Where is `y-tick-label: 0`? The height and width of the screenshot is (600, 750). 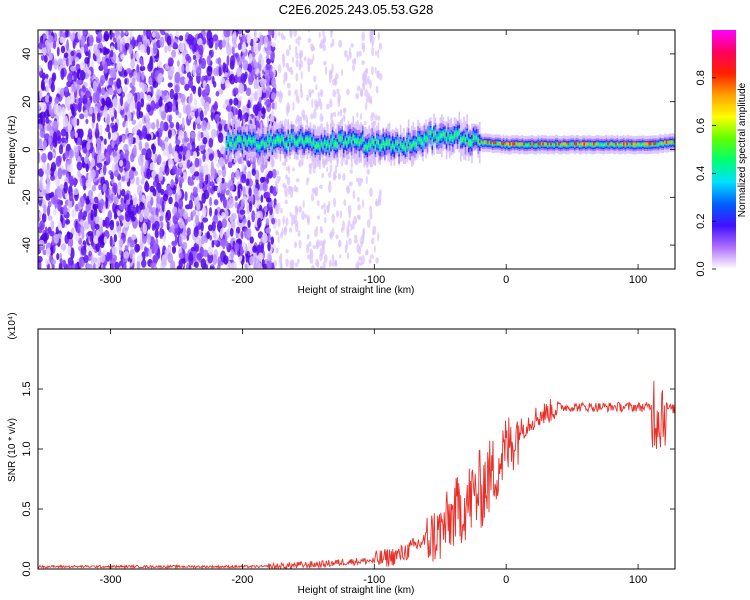 y-tick-label: 0 is located at coordinates (27, 149).